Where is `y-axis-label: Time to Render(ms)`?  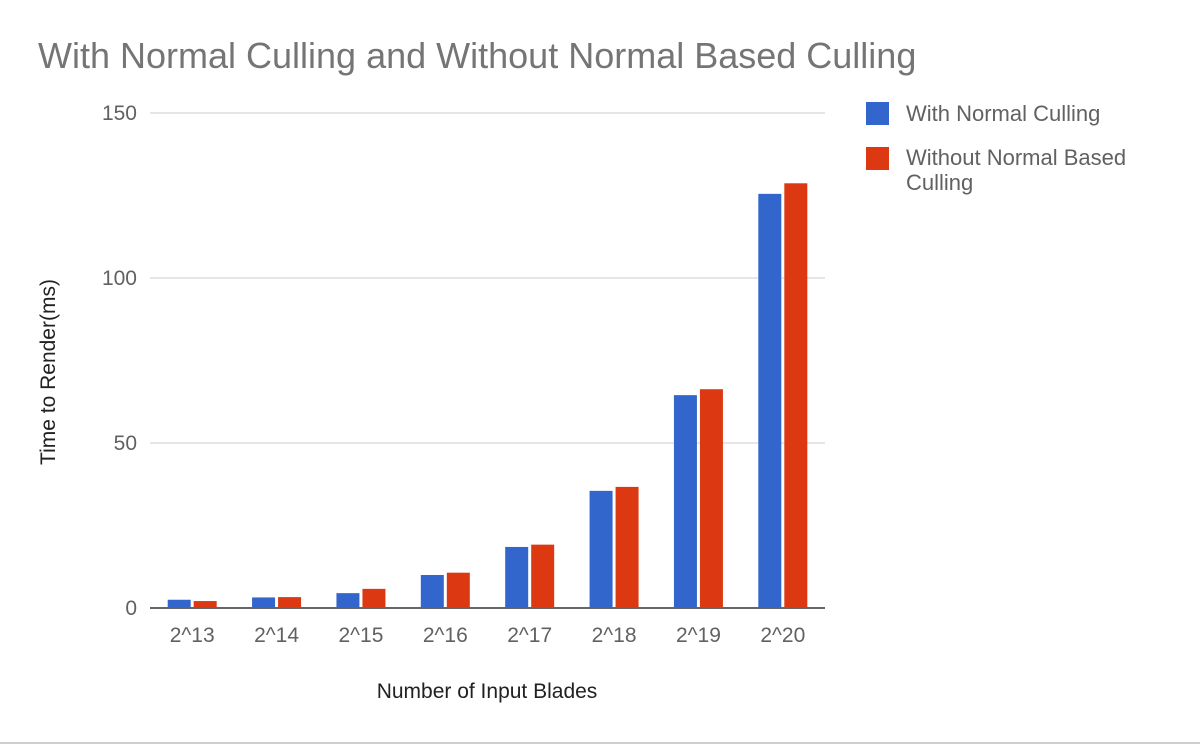
y-axis-label: Time to Render(ms) is located at coordinates (48, 372).